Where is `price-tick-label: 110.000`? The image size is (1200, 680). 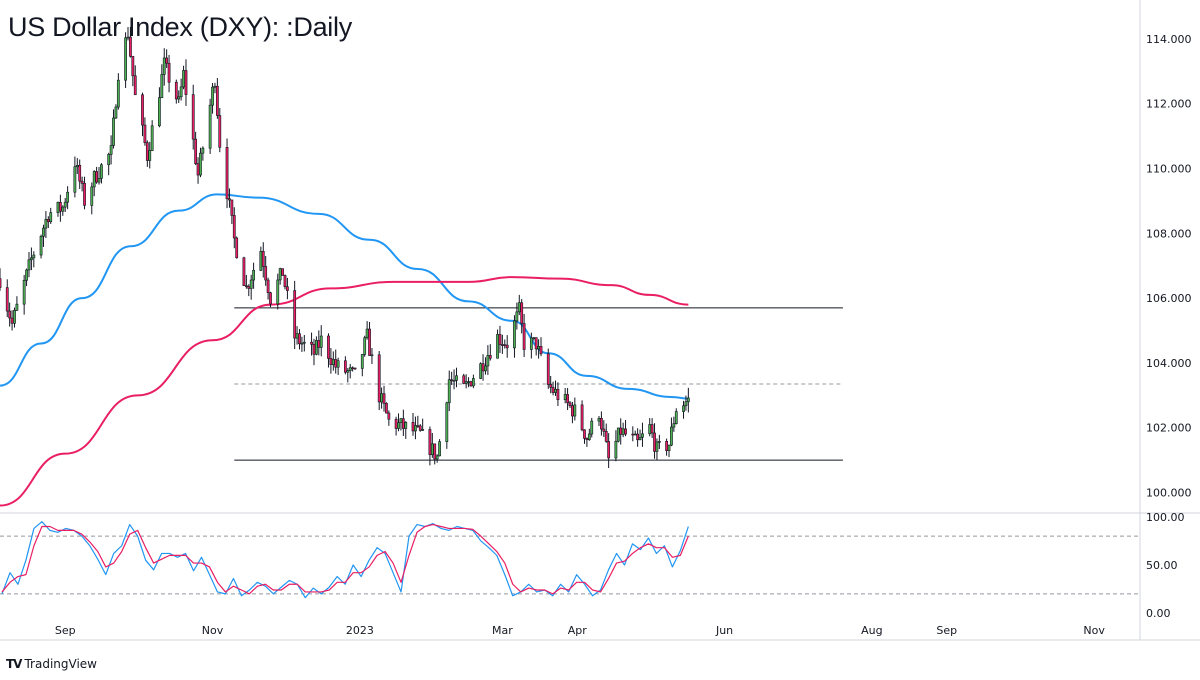
price-tick-label: 110.000 is located at coordinates (1169, 169).